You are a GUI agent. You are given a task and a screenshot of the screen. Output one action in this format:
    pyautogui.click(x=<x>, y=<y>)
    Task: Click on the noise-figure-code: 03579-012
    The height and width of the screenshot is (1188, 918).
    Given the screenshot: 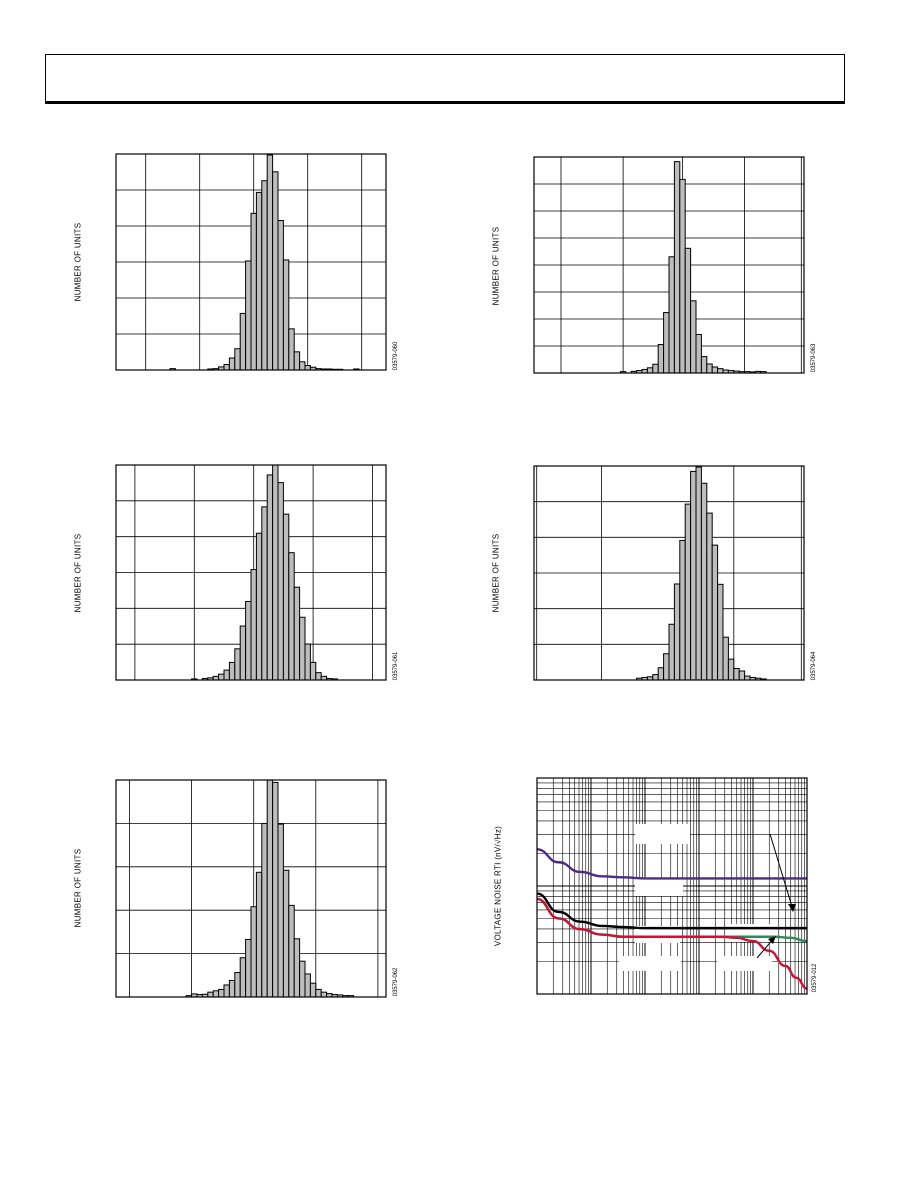 What is the action you would take?
    pyautogui.click(x=815, y=978)
    